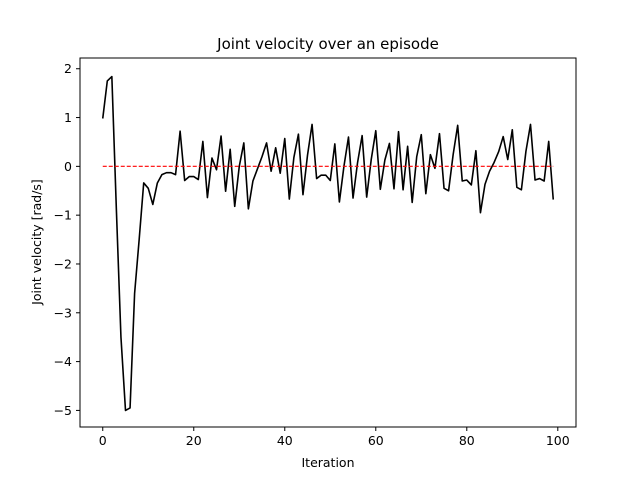  I want to click on x-tick-label: 0, so click(103, 440).